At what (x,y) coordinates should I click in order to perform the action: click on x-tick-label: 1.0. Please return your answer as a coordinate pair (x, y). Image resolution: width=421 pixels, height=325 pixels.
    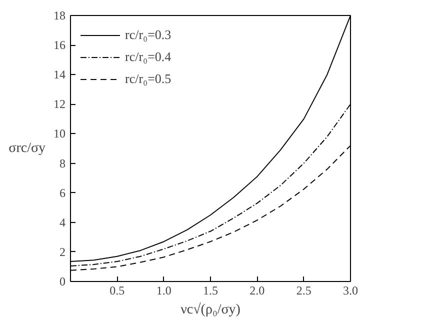
    Looking at the image, I should click on (164, 291).